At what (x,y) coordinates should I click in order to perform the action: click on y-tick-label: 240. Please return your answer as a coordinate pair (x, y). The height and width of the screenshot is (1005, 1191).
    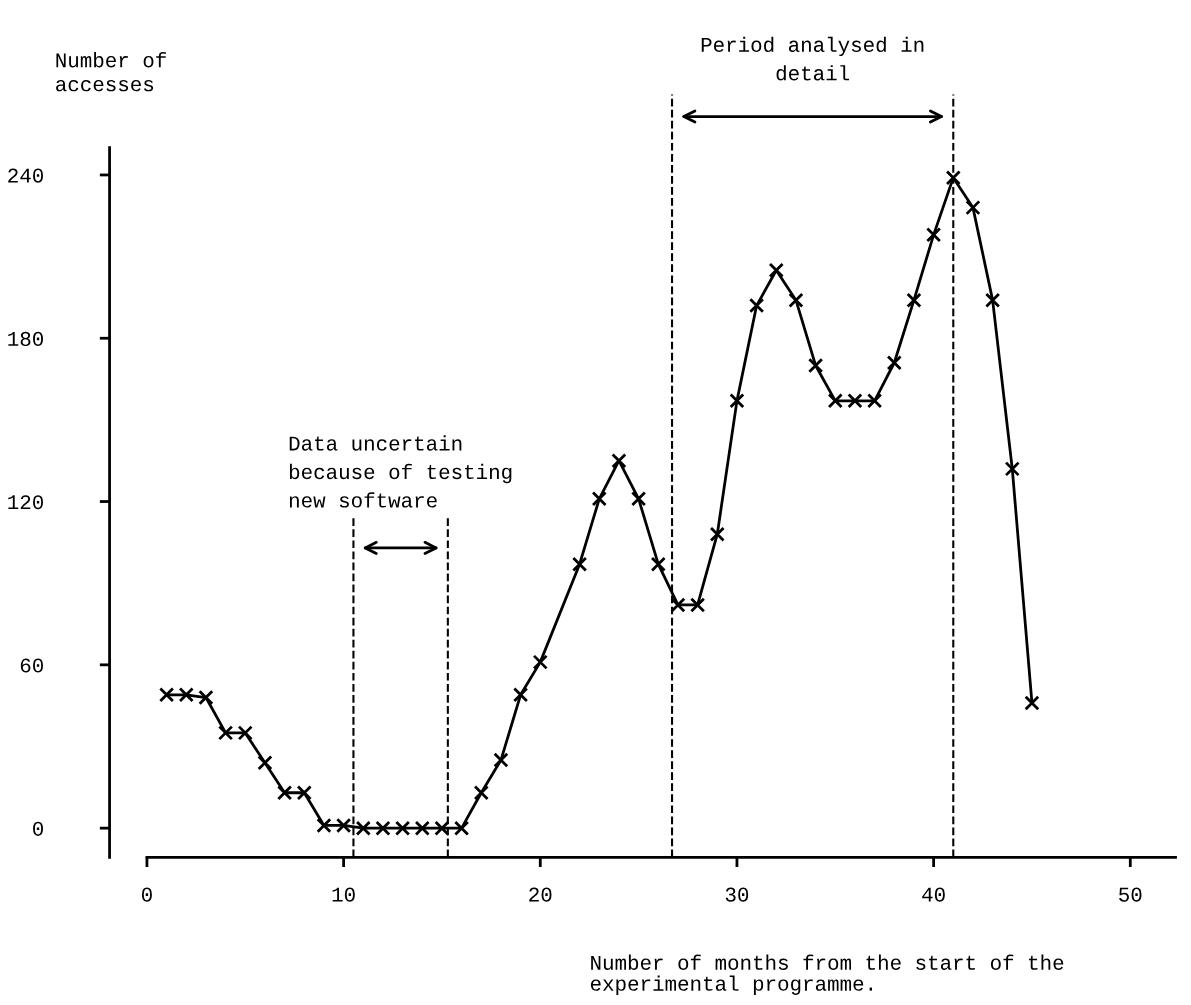
    Looking at the image, I should click on (26, 175).